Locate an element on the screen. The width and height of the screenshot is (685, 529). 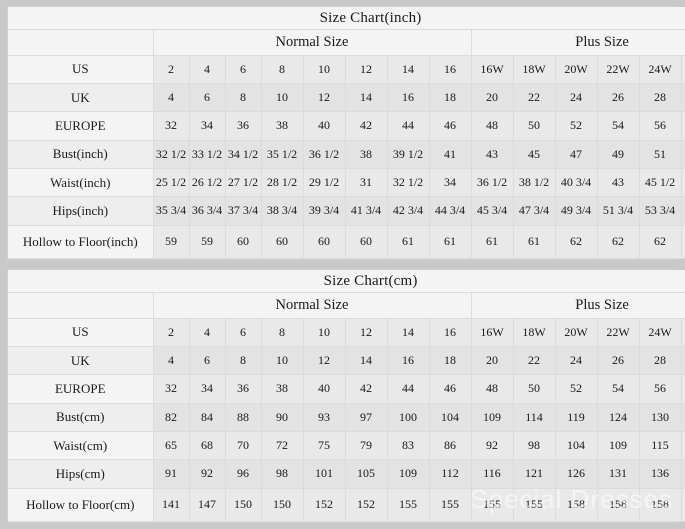
table-cell: 150 is located at coordinates (243, 505).